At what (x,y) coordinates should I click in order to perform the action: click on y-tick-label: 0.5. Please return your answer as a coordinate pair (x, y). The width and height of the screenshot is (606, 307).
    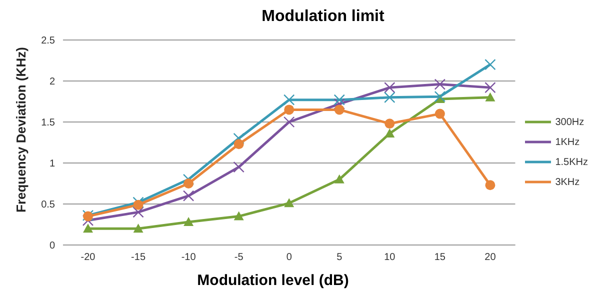
    Looking at the image, I should click on (48, 205).